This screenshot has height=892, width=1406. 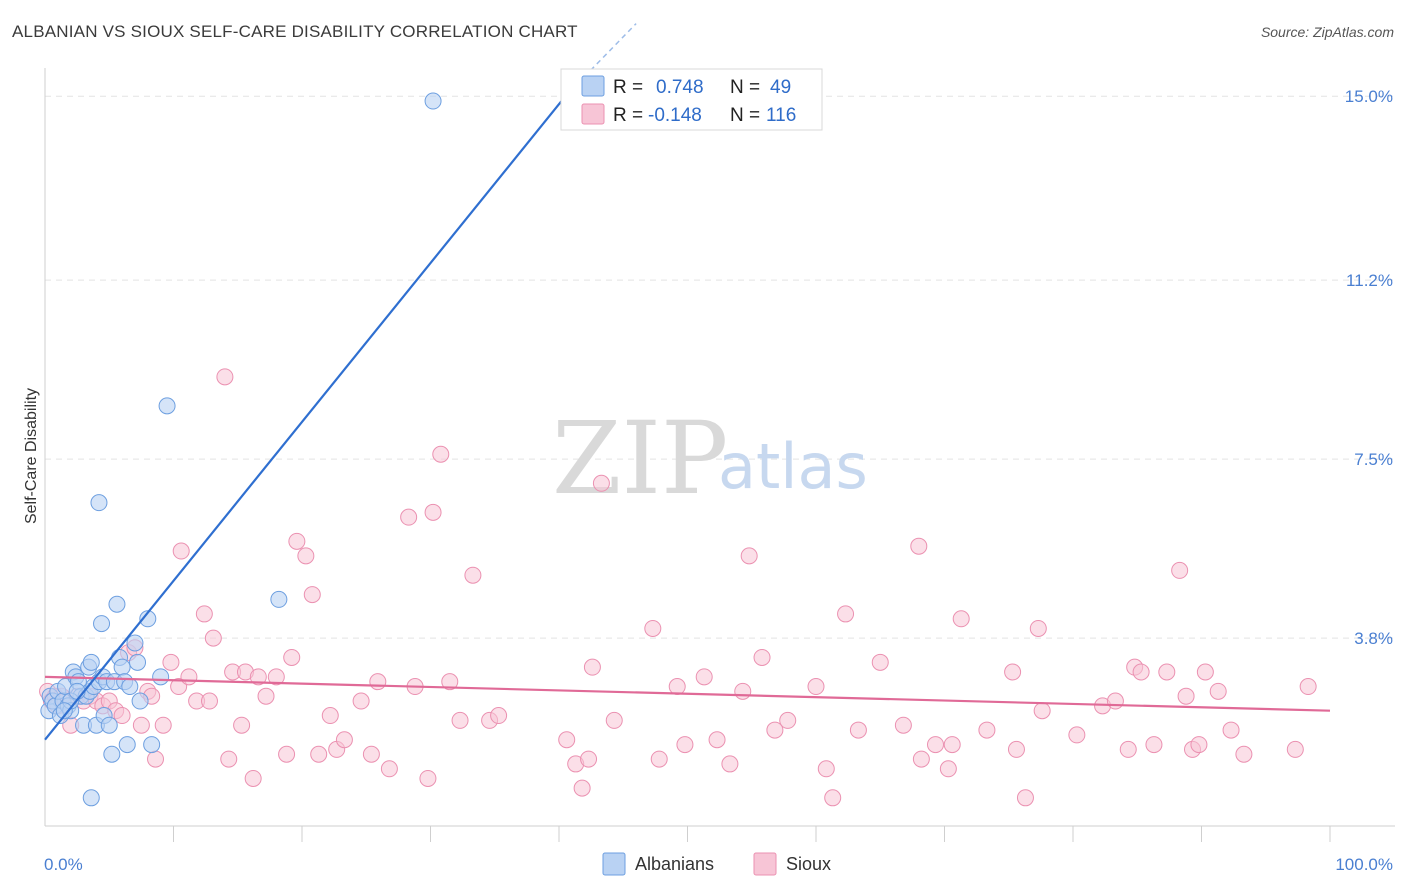 What do you see at coordinates (1373, 638) in the screenshot?
I see `y-tick-label: 3.8%` at bounding box center [1373, 638].